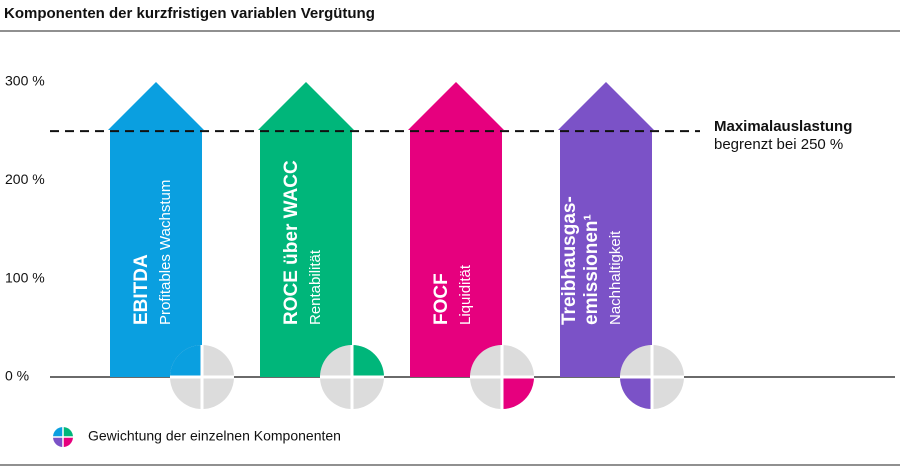  I want to click on arrow-subtitle: Liquidität, so click(465, 294).